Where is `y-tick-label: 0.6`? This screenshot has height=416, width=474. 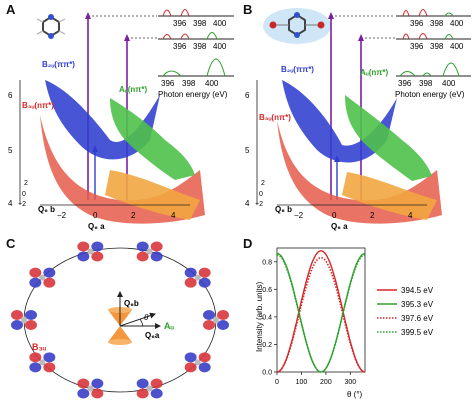
y-tick-label: 0.6 is located at coordinates (267, 290).